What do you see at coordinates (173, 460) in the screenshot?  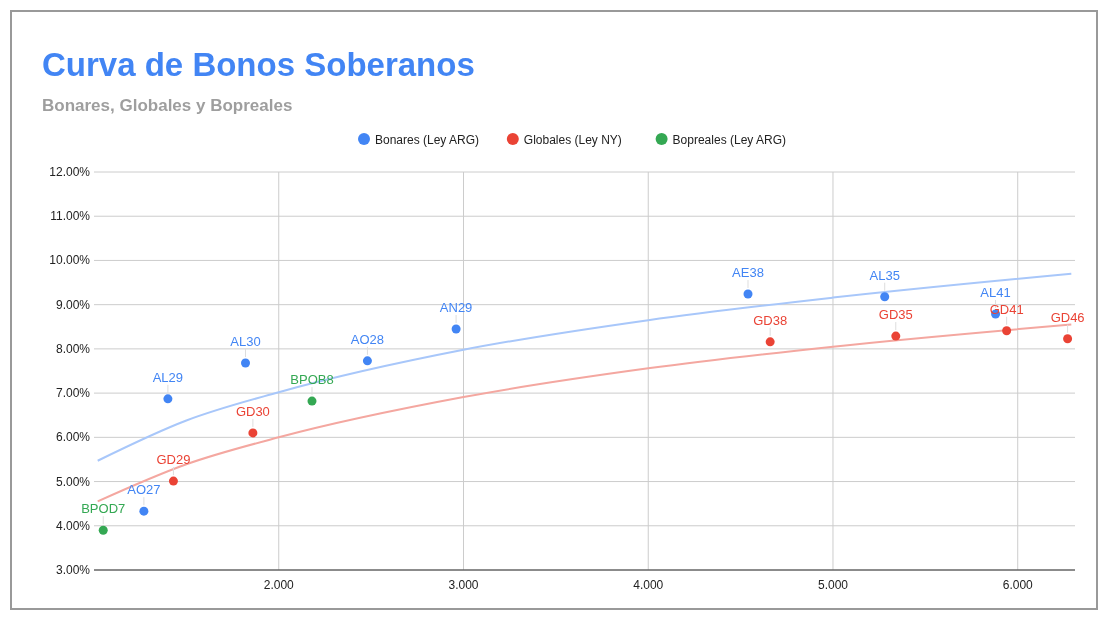 I see `data-label: GD29` at bounding box center [173, 460].